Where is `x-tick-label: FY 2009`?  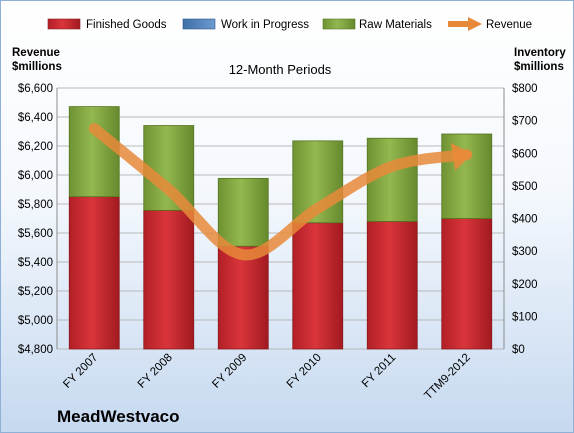
x-tick-label: FY 2009 is located at coordinates (229, 371).